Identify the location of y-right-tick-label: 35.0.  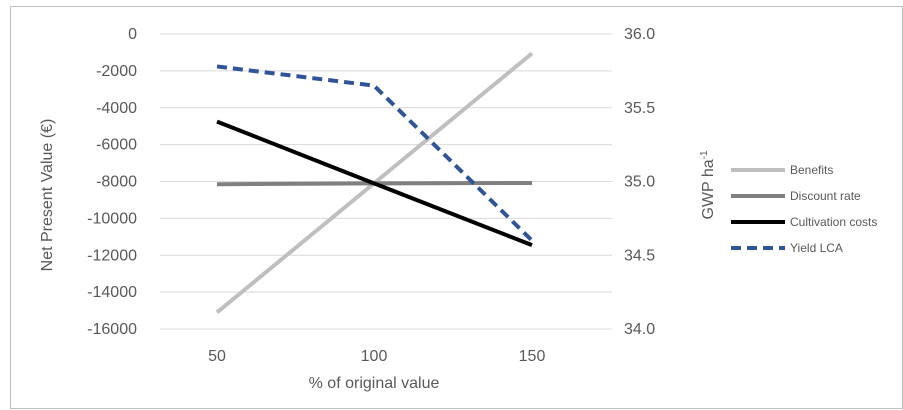
(639, 182).